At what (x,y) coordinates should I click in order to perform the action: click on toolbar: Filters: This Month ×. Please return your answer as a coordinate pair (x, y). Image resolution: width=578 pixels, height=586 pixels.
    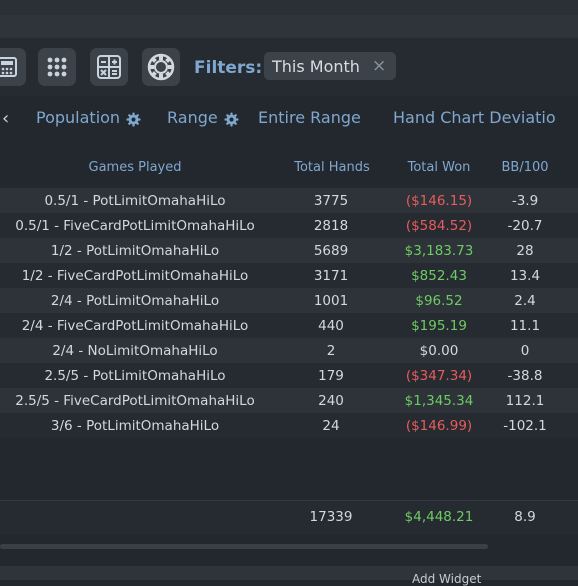
    Looking at the image, I should click on (289, 67).